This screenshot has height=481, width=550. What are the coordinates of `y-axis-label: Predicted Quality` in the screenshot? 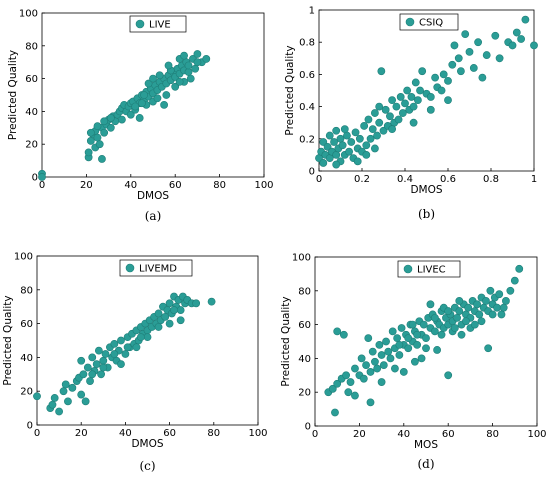 It's located at (8, 340).